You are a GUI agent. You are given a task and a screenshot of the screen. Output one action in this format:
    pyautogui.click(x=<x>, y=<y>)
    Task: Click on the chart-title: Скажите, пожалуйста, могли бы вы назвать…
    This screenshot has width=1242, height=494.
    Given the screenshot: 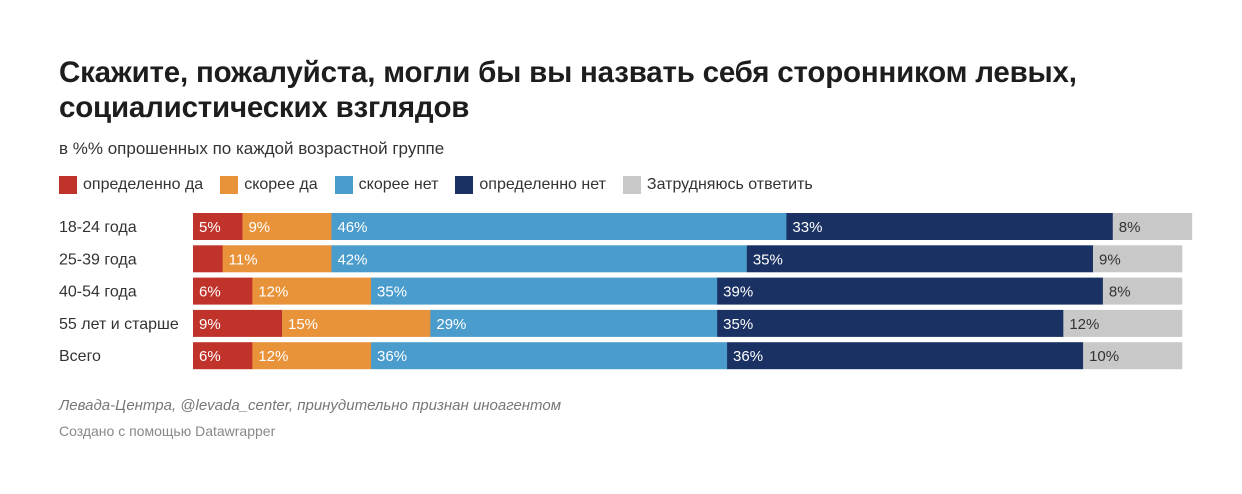 What is the action you would take?
    pyautogui.click(x=568, y=90)
    